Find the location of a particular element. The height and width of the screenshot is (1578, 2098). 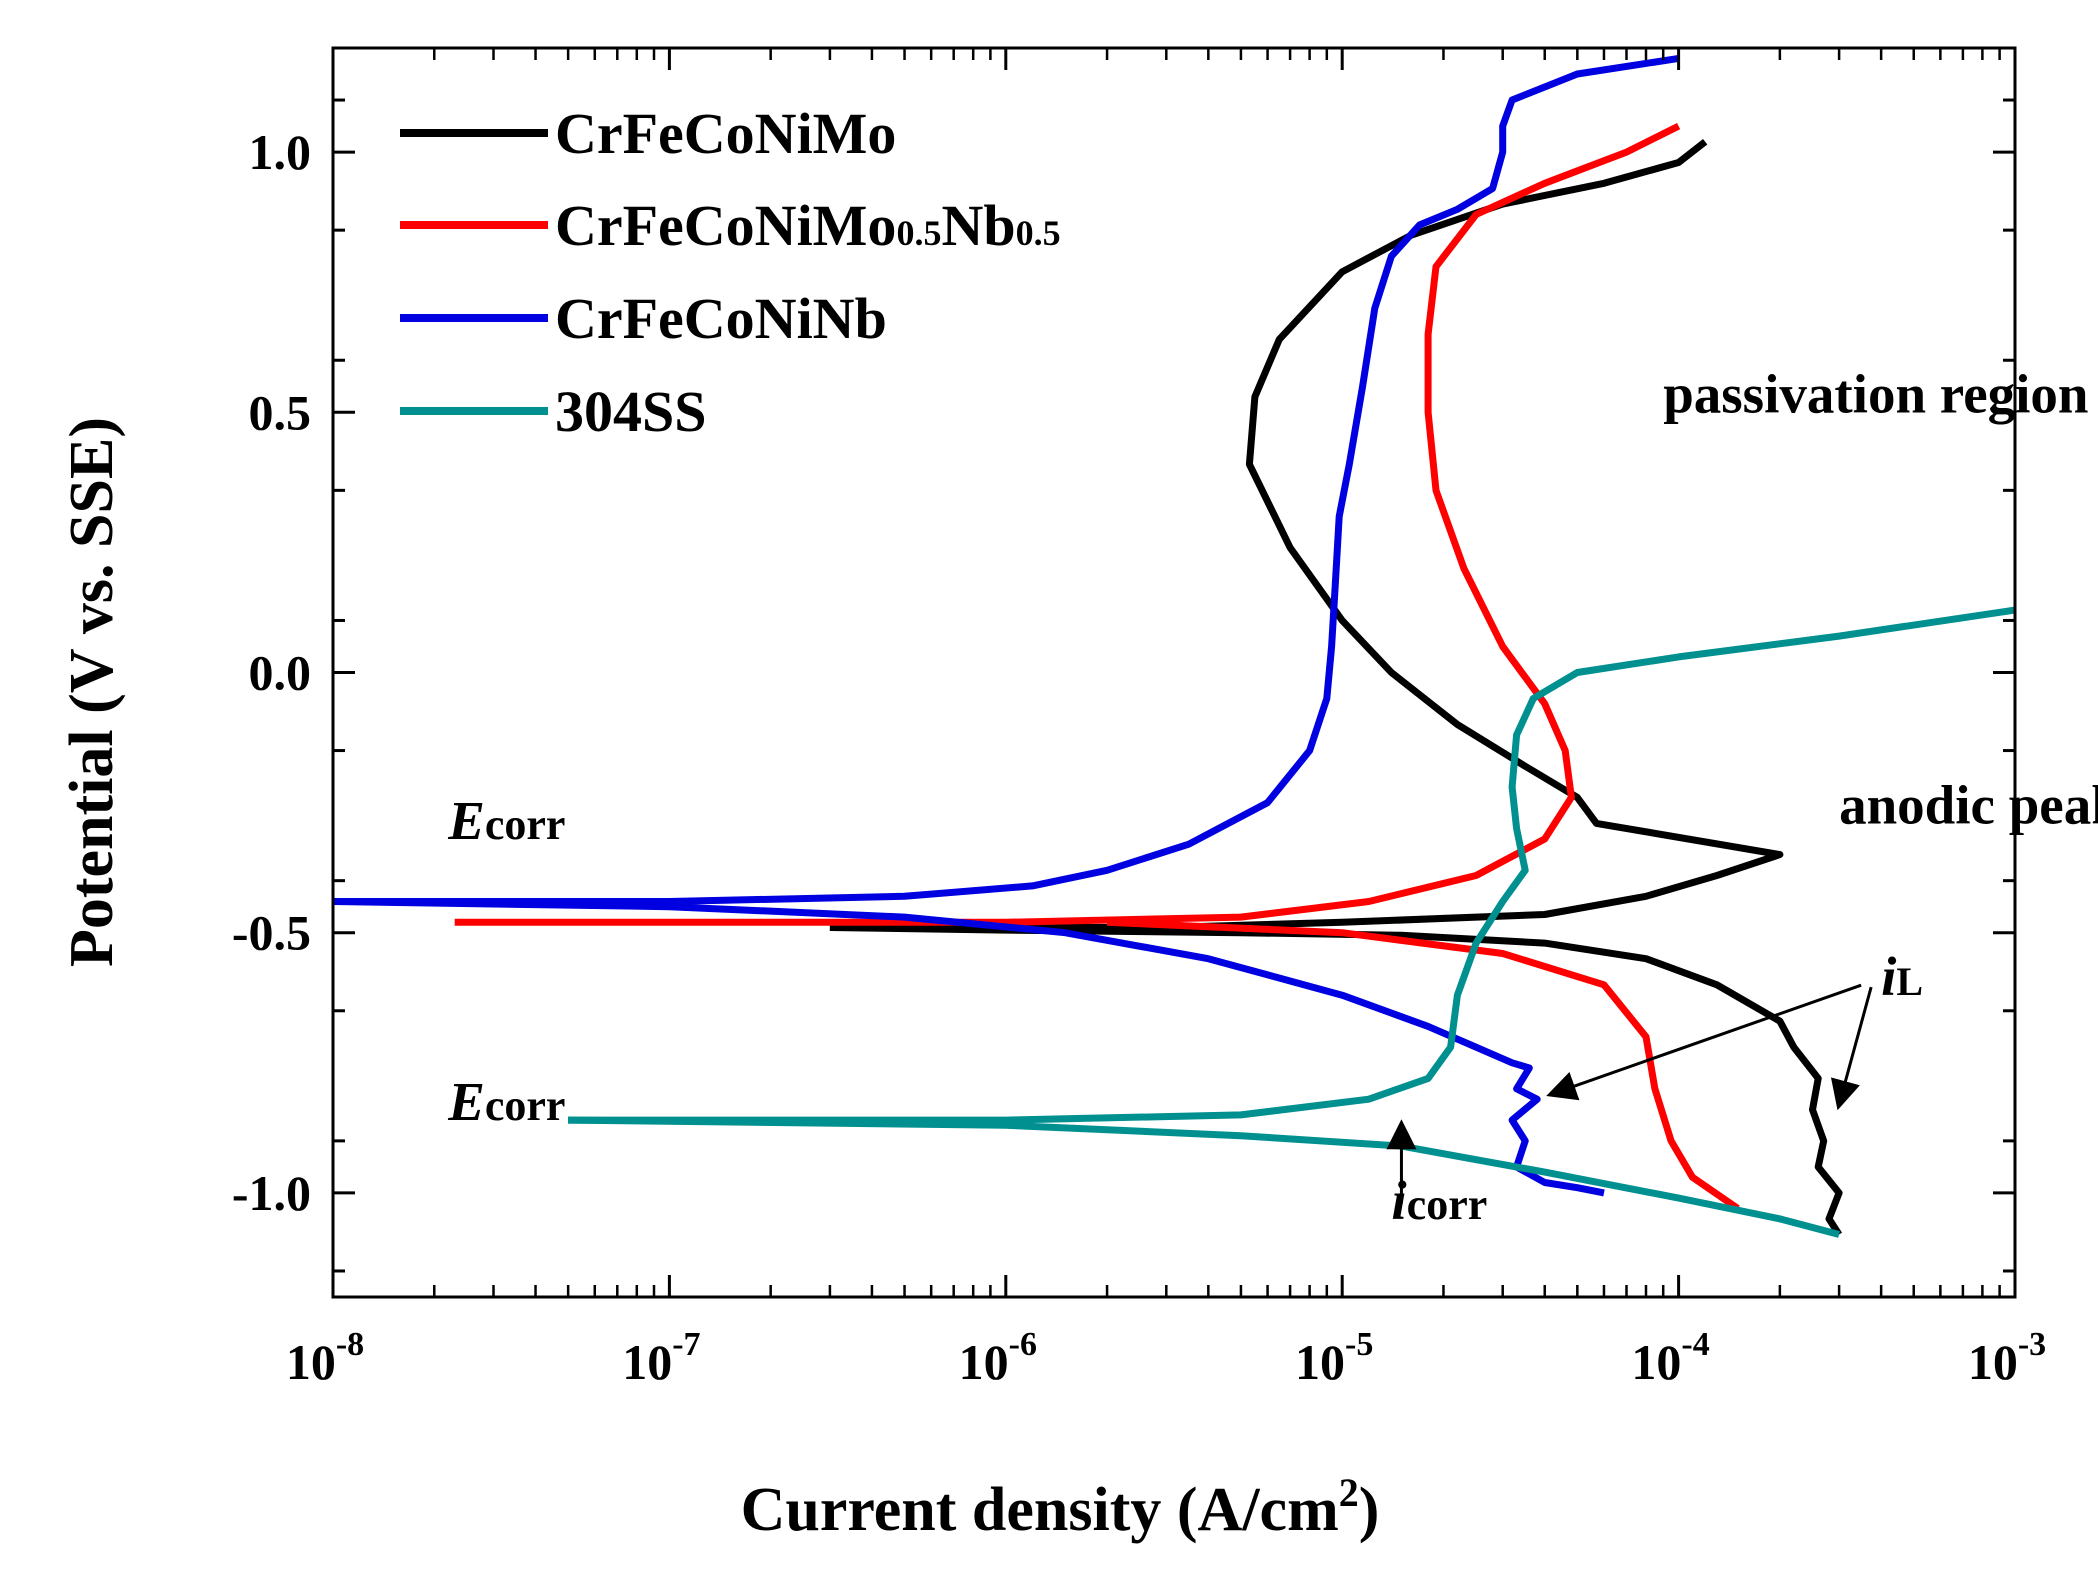

y-axis-title: Potential (V vs. SSE) is located at coordinates (92, 692).